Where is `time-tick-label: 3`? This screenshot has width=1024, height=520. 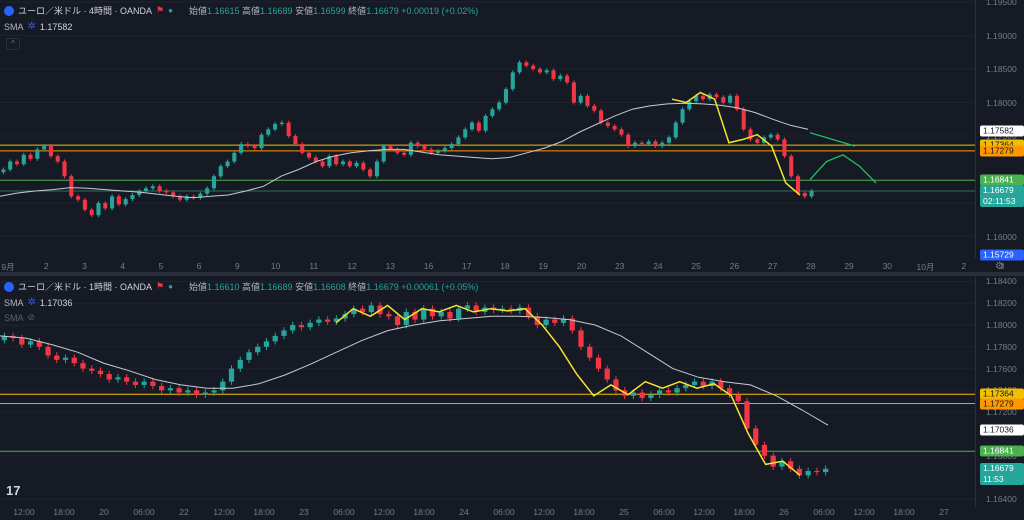 time-tick-label: 3 is located at coordinates (1002, 266).